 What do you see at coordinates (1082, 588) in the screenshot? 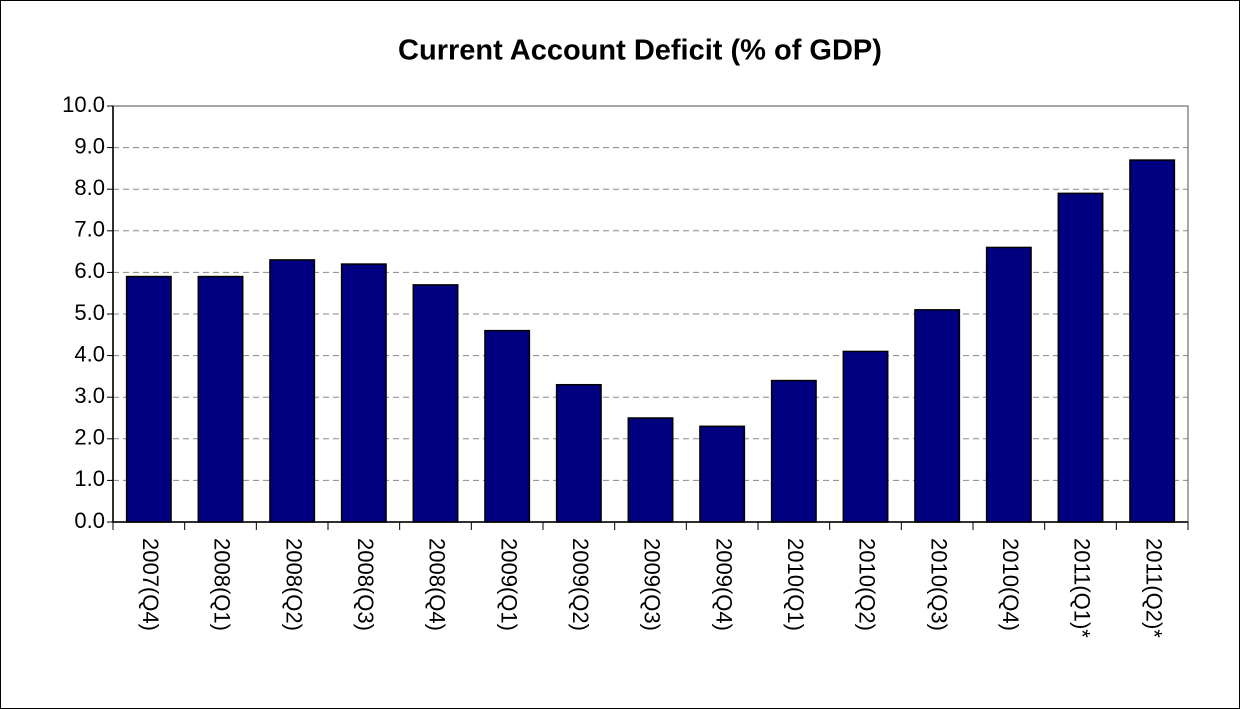
I see `x-tick-label: 2011(Q1)*` at bounding box center [1082, 588].